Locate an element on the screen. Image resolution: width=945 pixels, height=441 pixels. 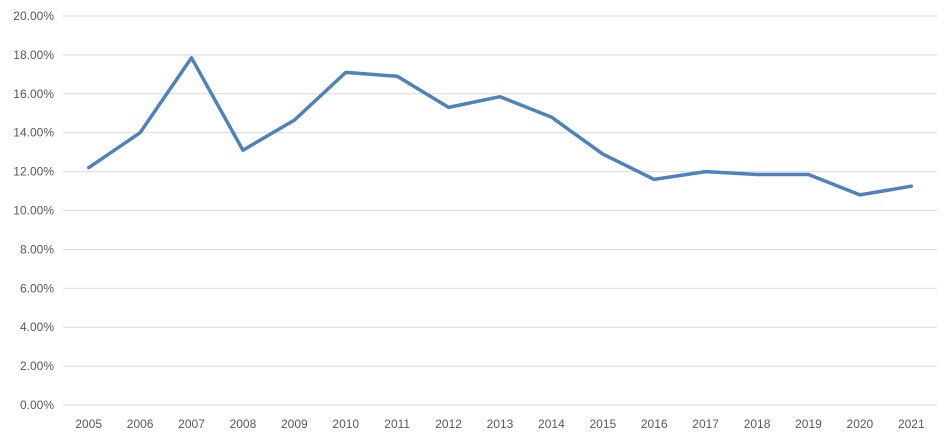
x-tick-label: 2019 is located at coordinates (808, 424).